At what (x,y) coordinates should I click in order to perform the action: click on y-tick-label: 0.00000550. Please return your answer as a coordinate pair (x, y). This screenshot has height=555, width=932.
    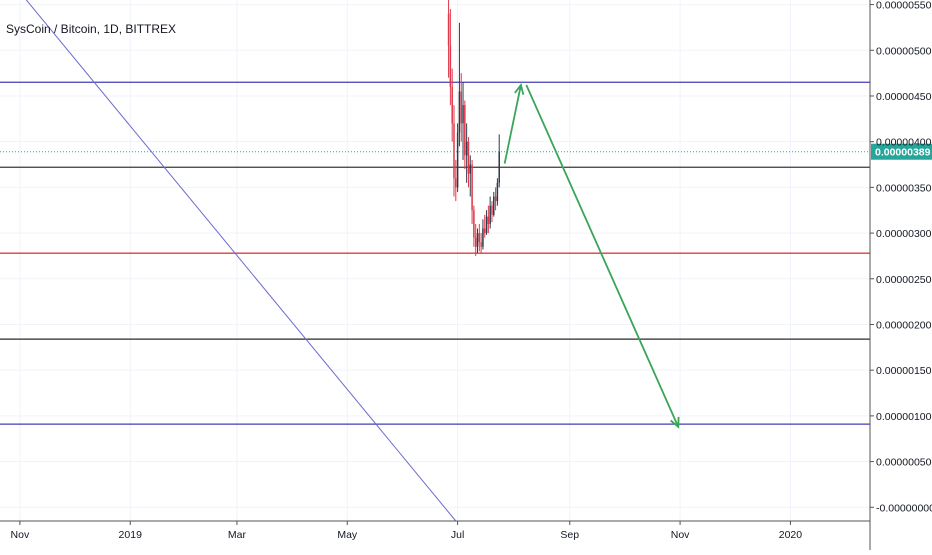
    Looking at the image, I should click on (904, 6).